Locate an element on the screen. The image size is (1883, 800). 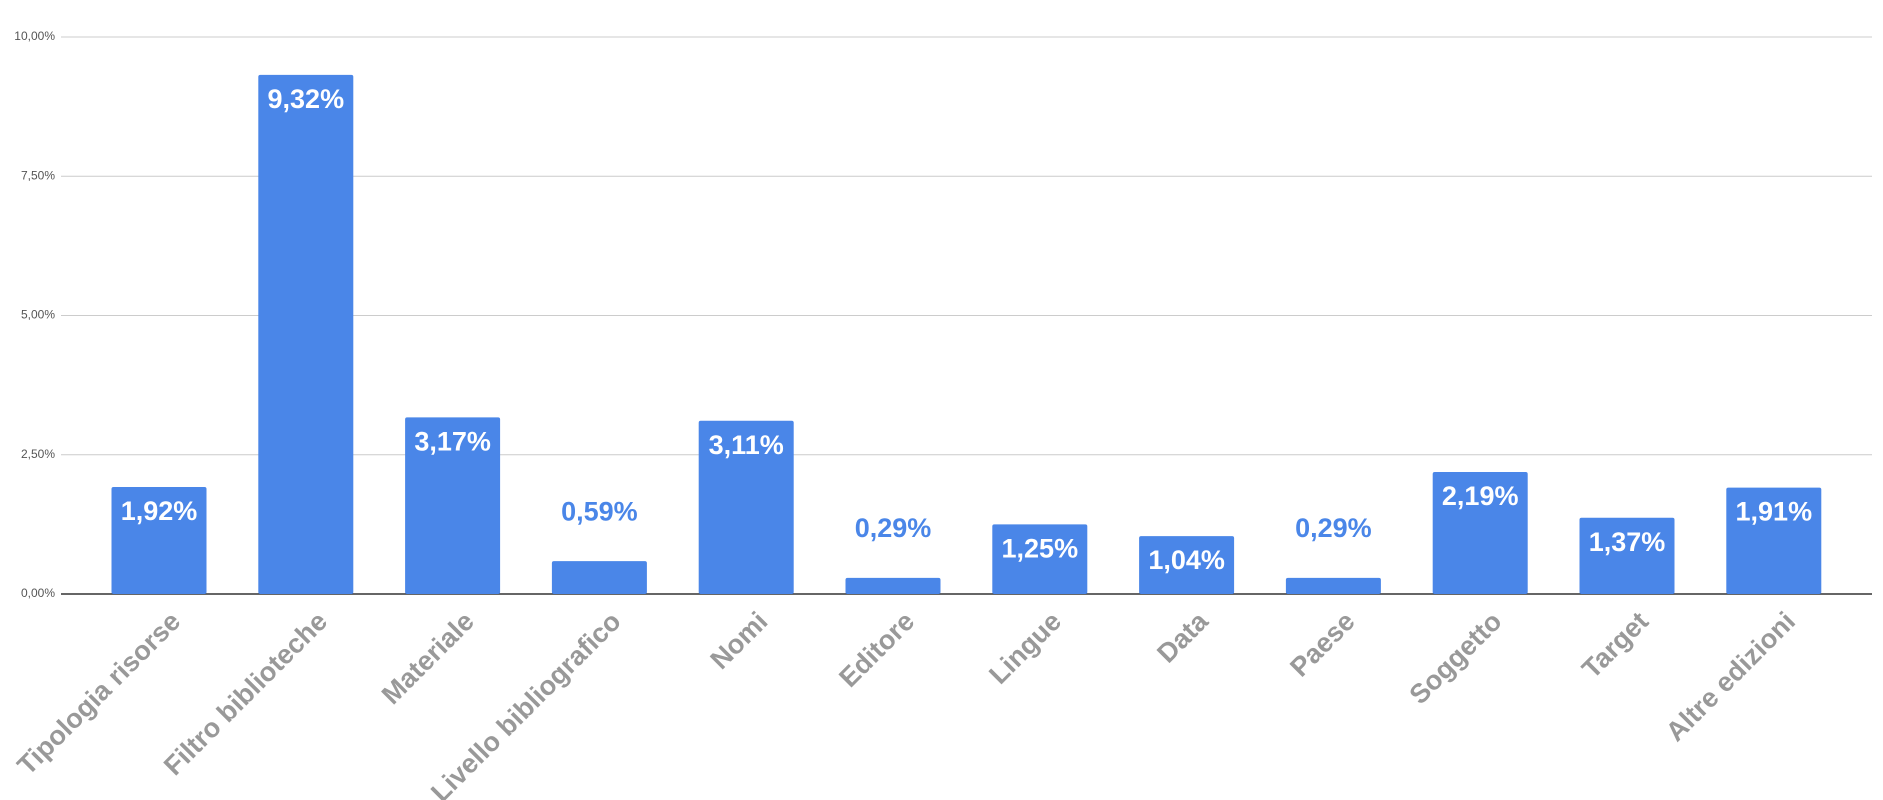
value-label: 1,92% is located at coordinates (159, 511).